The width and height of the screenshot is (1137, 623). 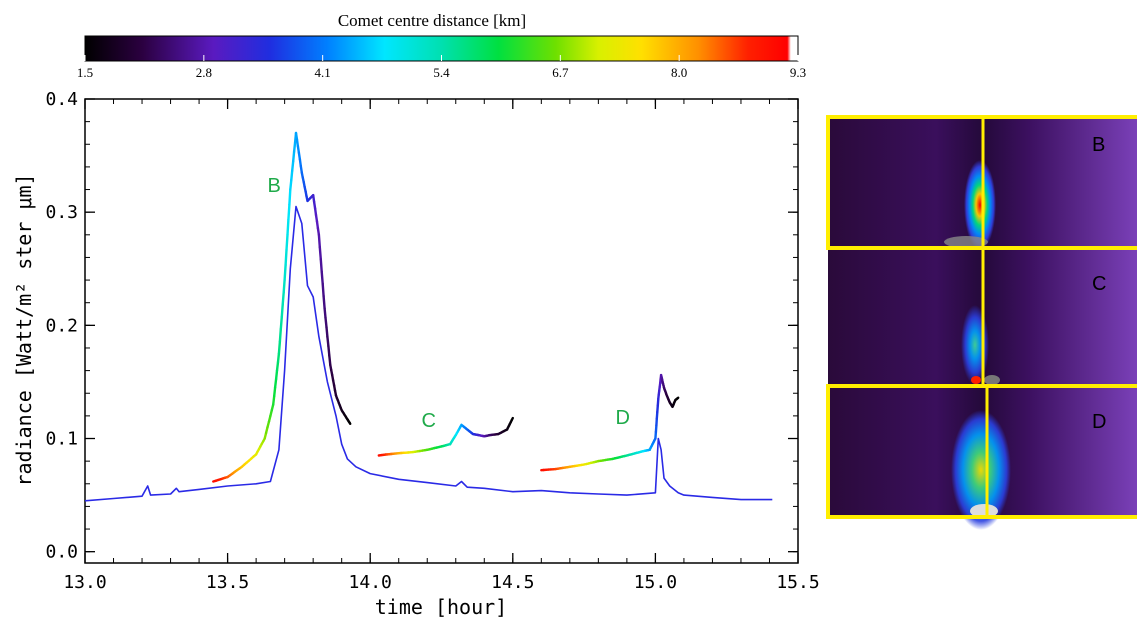 I want to click on y-tick-label: 0.2, so click(x=61, y=325).